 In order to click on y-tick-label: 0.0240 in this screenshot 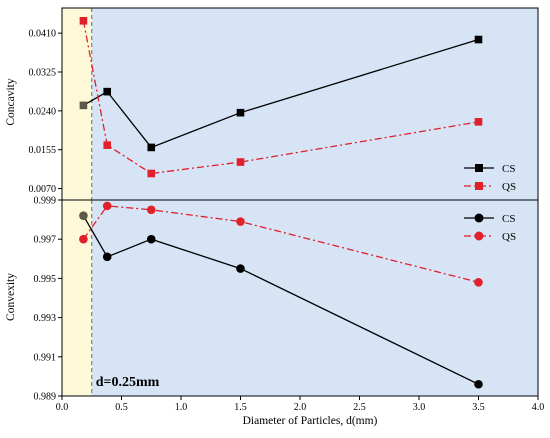, I will do `click(43, 111)`.